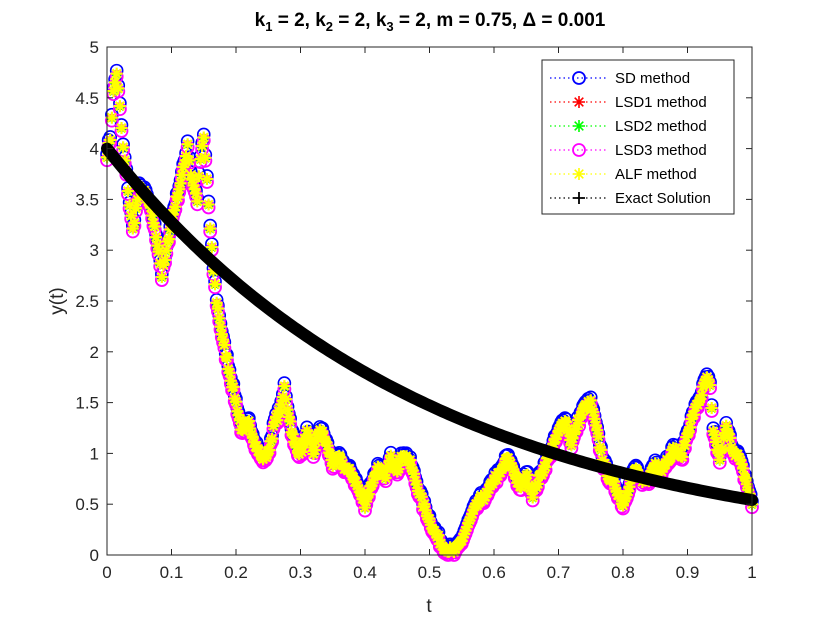 Image resolution: width=830 pixels, height=623 pixels. I want to click on y-tick-label: 2.5, so click(87, 301).